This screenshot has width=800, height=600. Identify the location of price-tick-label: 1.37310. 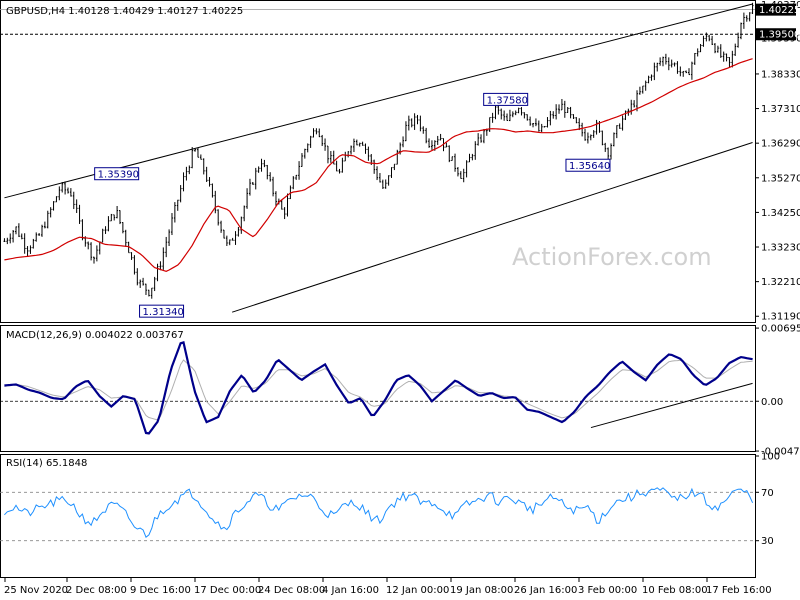
(780, 109).